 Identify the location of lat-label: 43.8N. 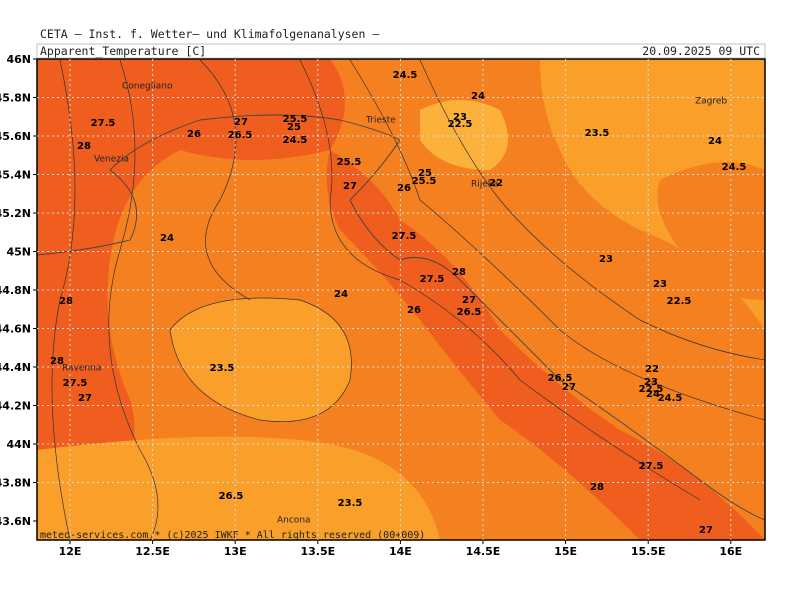
(15, 483).